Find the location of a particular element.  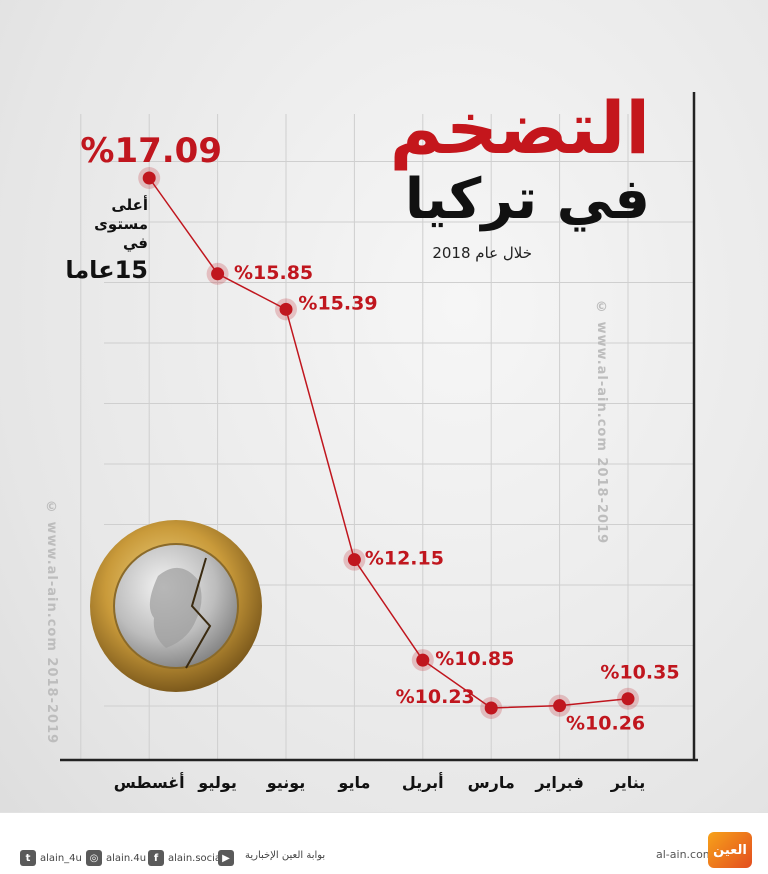

annotation-line-4: 15عاما is located at coordinates (106, 270).